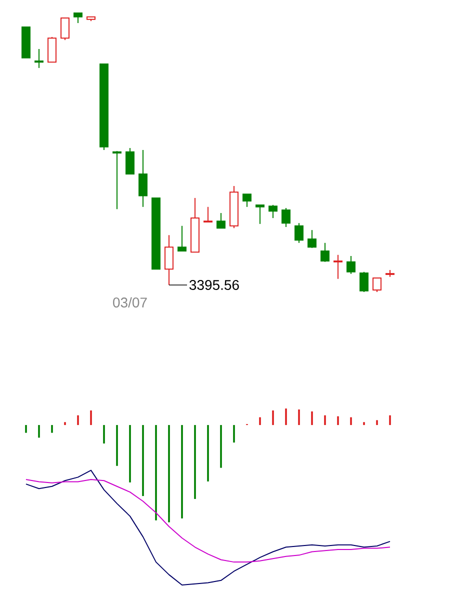 This screenshot has width=463, height=607. What do you see at coordinates (214, 285) in the screenshot?
I see `annotation: 3395.56` at bounding box center [214, 285].